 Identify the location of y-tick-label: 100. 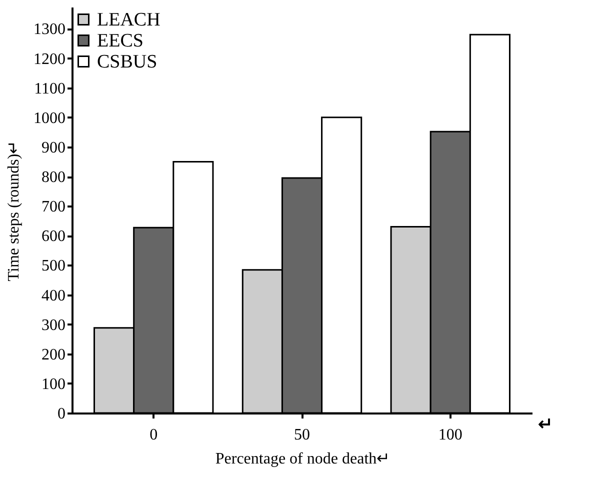
(54, 384).